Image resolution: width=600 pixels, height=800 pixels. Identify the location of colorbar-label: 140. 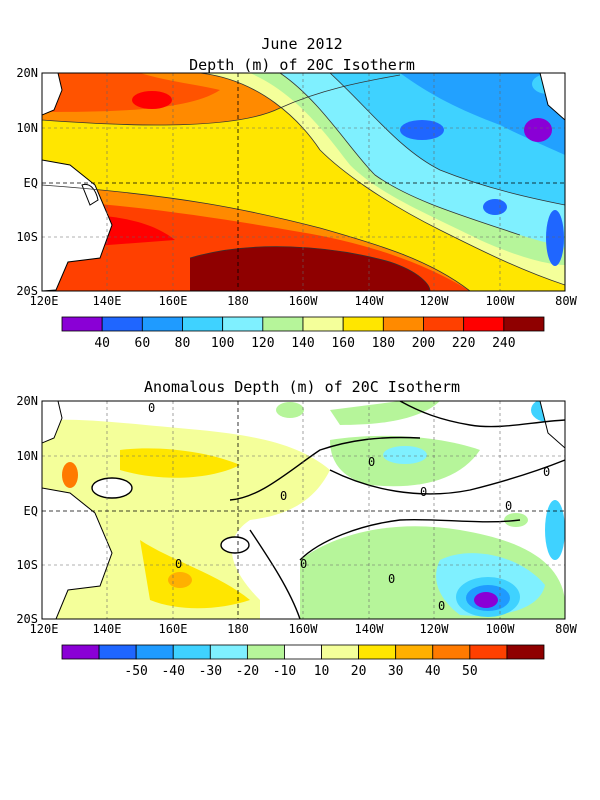
(302, 343).